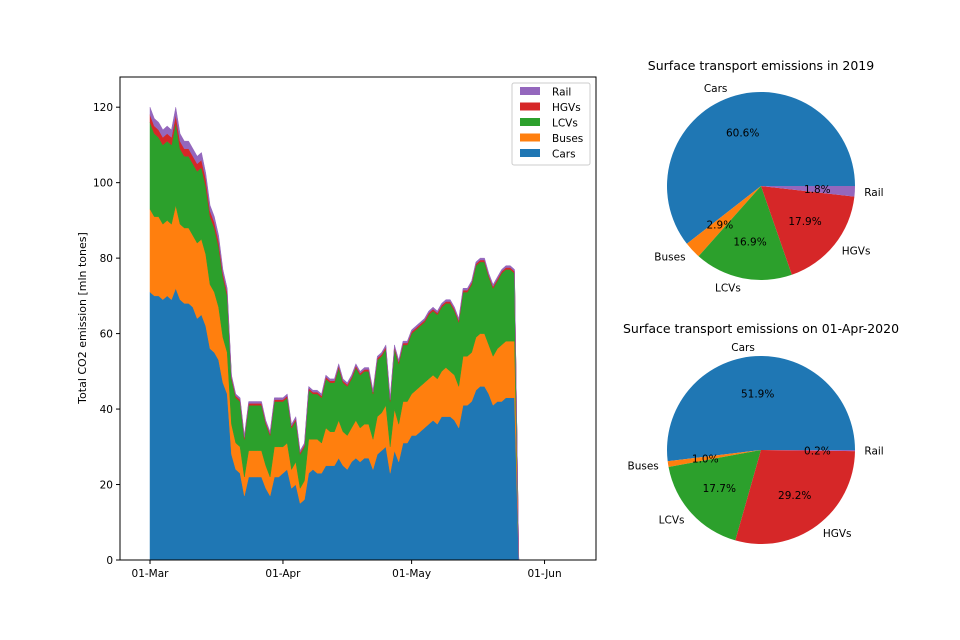 The height and width of the screenshot is (640, 960). Describe the element at coordinates (544, 574) in the screenshot. I see `x-tick-label: 01-Jun` at that location.